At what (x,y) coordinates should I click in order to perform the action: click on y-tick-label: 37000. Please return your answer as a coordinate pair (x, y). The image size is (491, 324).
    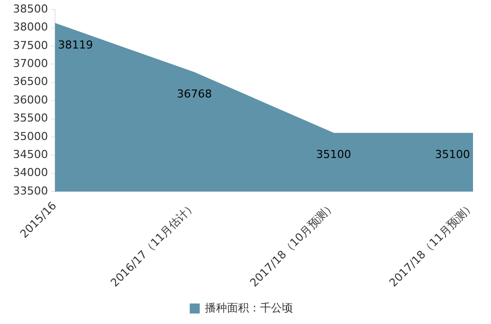
    Looking at the image, I should click on (30, 63).